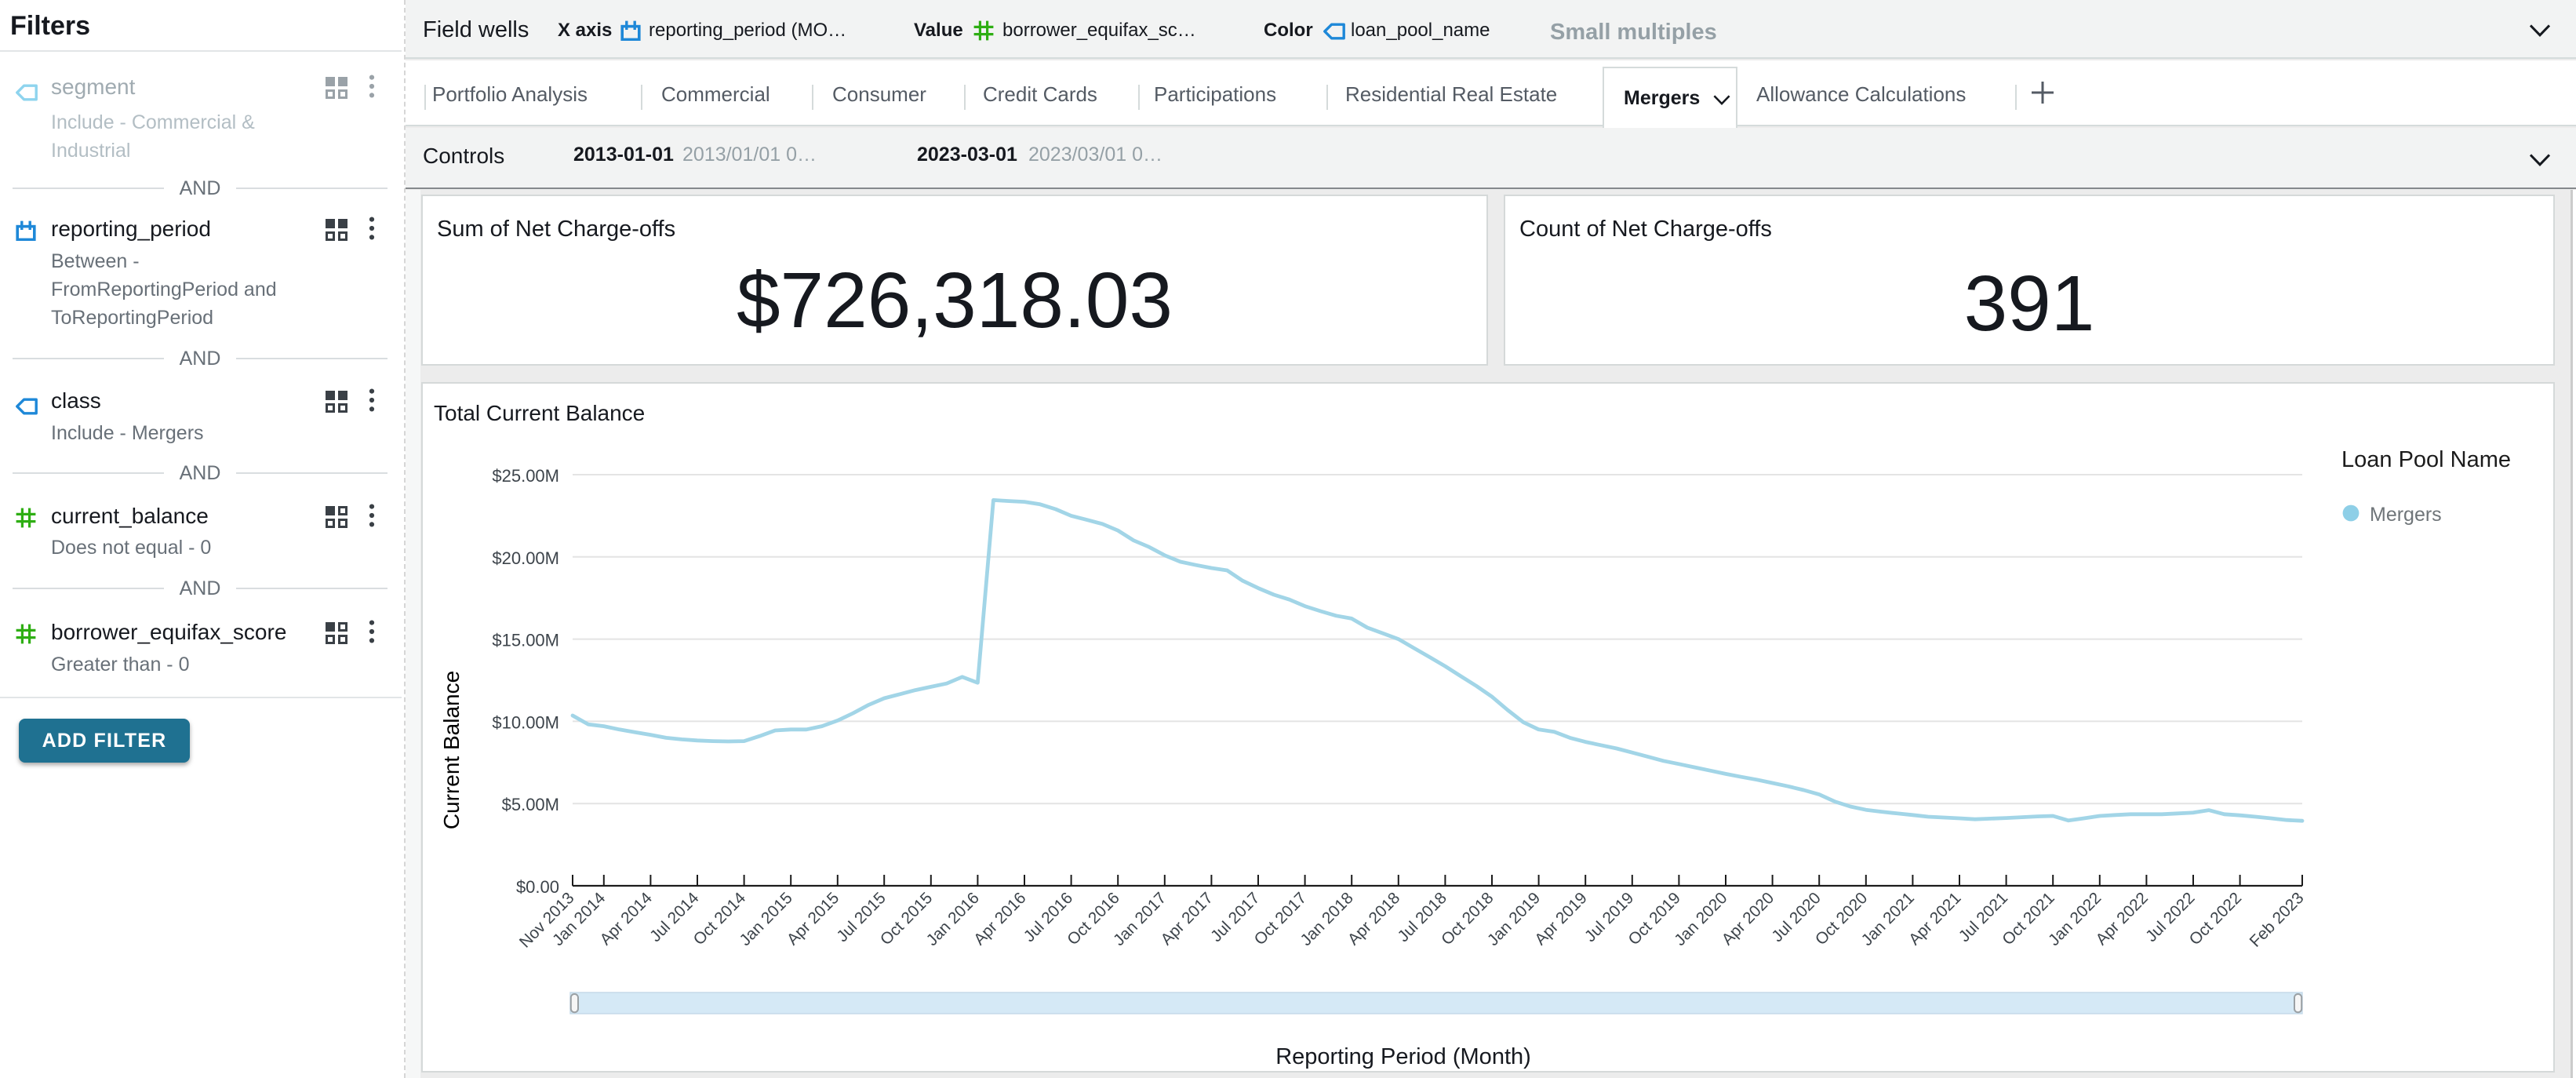  What do you see at coordinates (539, 413) in the screenshot?
I see `svg-text: Total Current Balance` at bounding box center [539, 413].